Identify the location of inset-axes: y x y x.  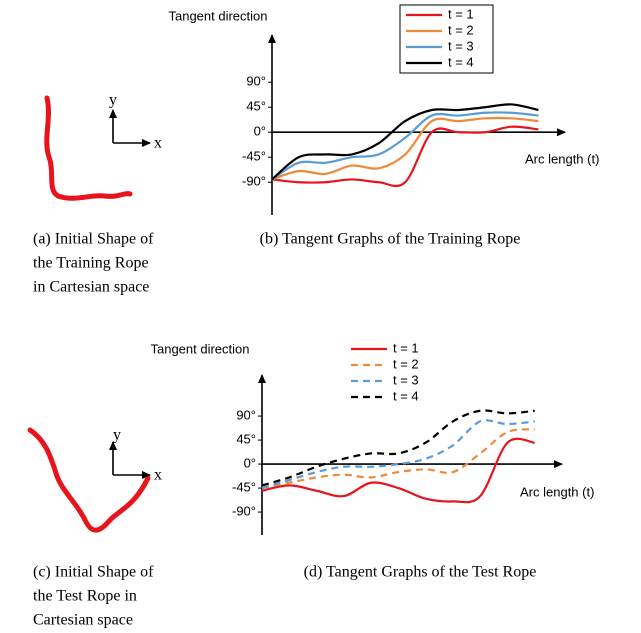
(135, 288).